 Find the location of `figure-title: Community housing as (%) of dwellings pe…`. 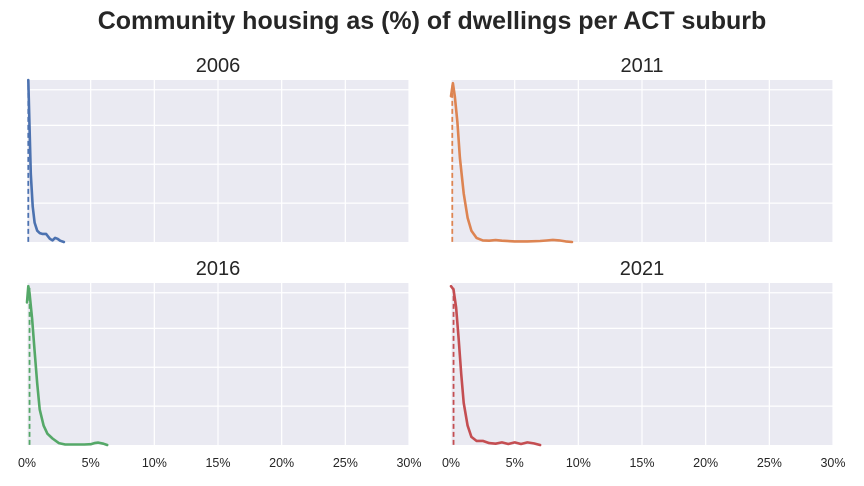

figure-title: Community housing as (%) of dwellings pe… is located at coordinates (432, 21).